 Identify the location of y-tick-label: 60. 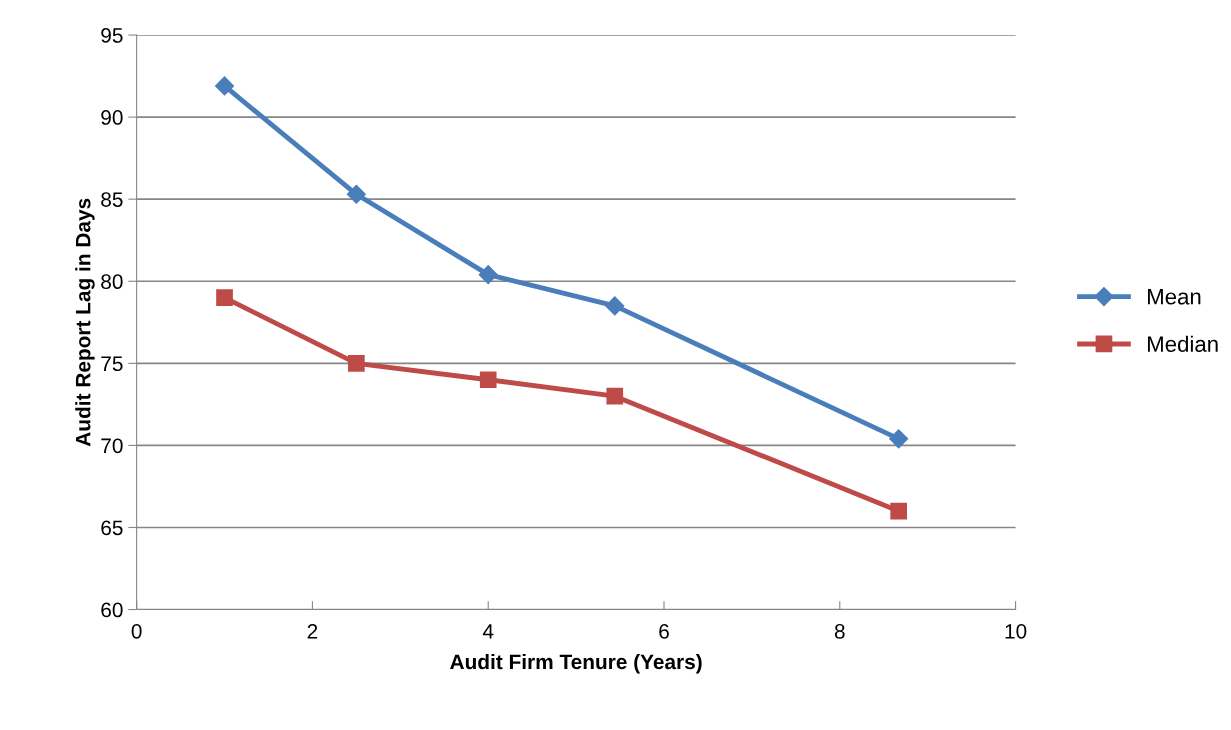
(112, 610).